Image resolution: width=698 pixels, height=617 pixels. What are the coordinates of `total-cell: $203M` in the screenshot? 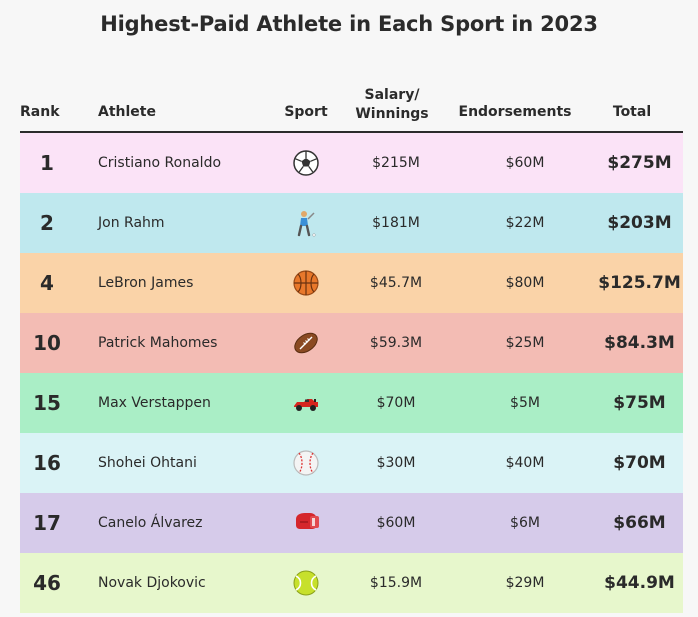 It's located at (639, 223).